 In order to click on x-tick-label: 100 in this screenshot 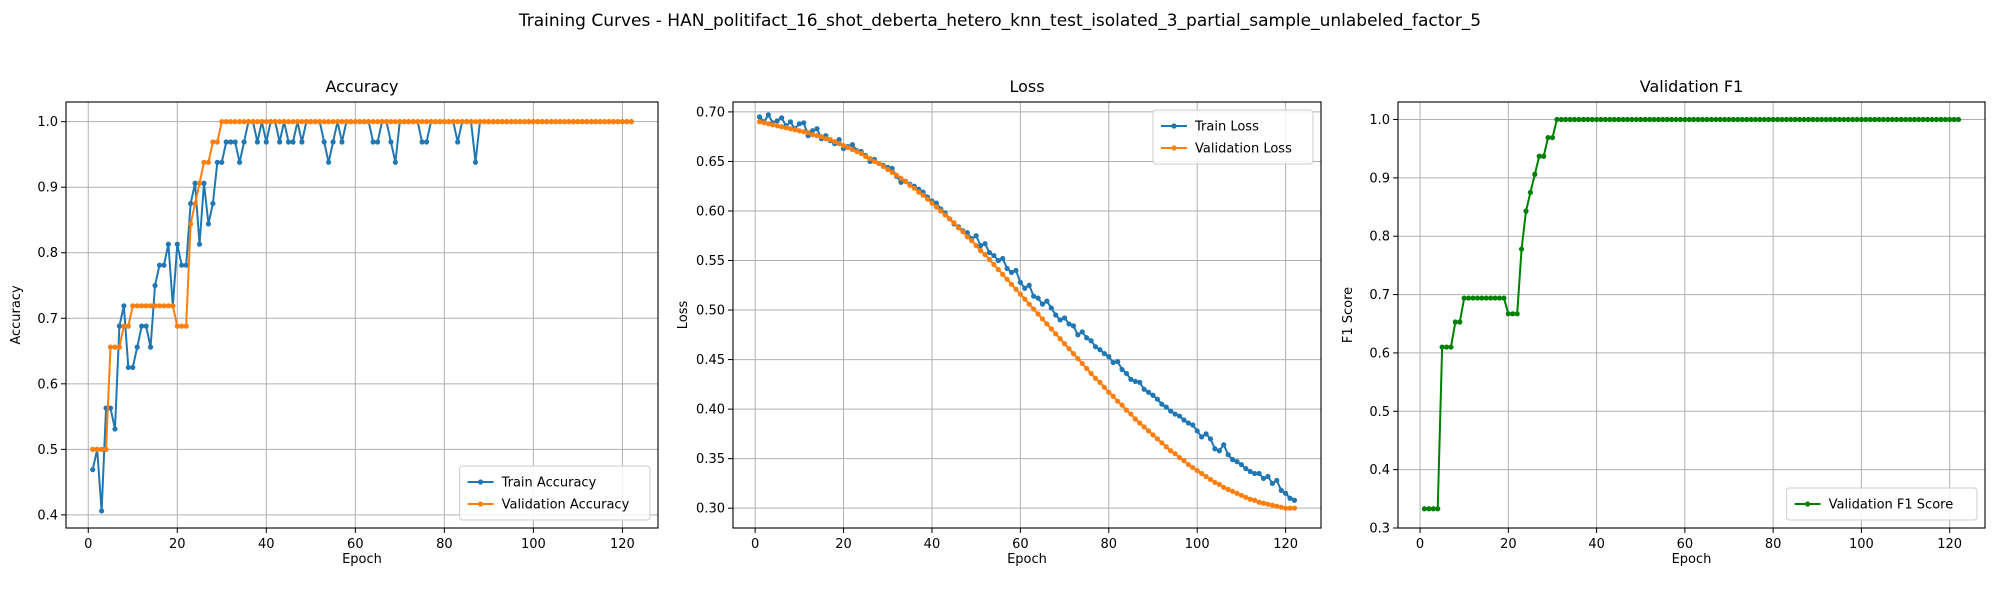, I will do `click(1197, 544)`.